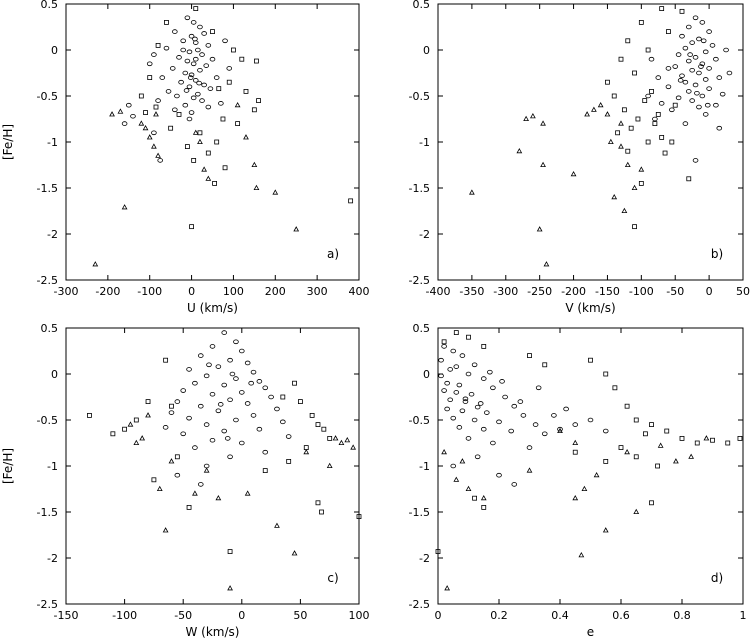  Describe the element at coordinates (424, 142) in the screenshot. I see `y-tick-label: -1` at that location.